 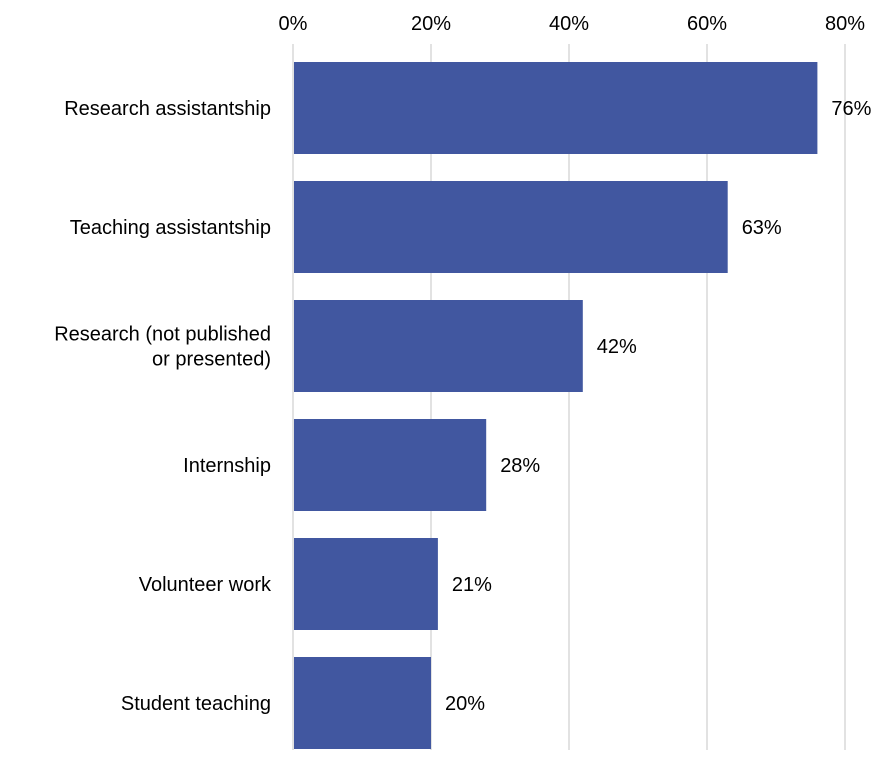 What do you see at coordinates (520, 466) in the screenshot?
I see `data-label: 28%` at bounding box center [520, 466].